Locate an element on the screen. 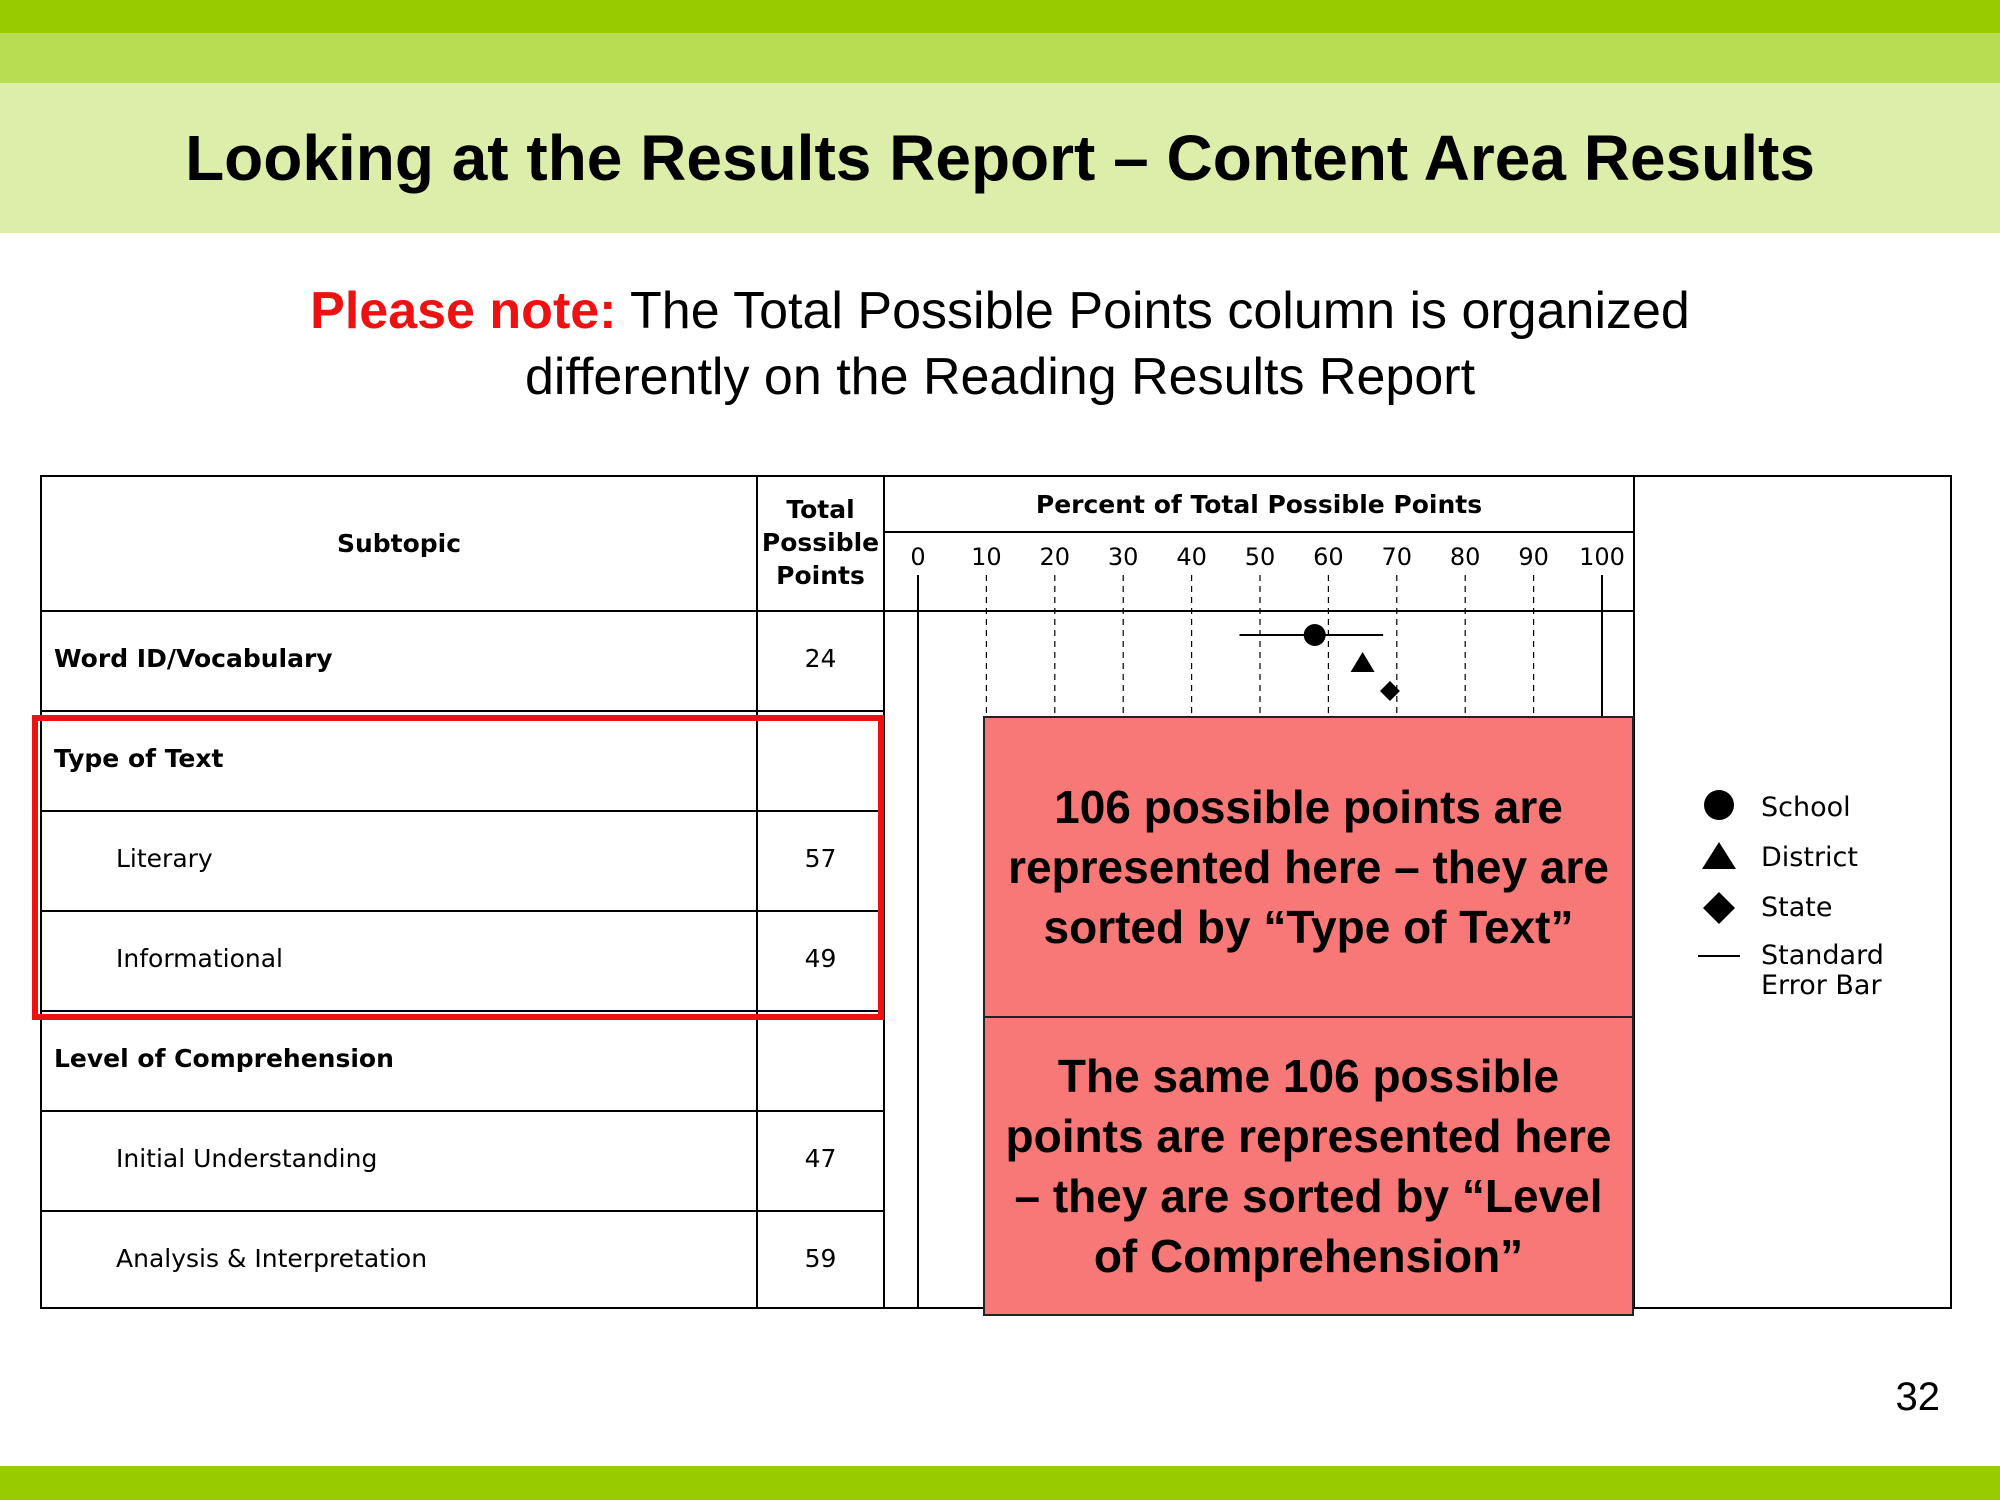 The image size is (2000, 1500). legend-district: District is located at coordinates (1809, 857).